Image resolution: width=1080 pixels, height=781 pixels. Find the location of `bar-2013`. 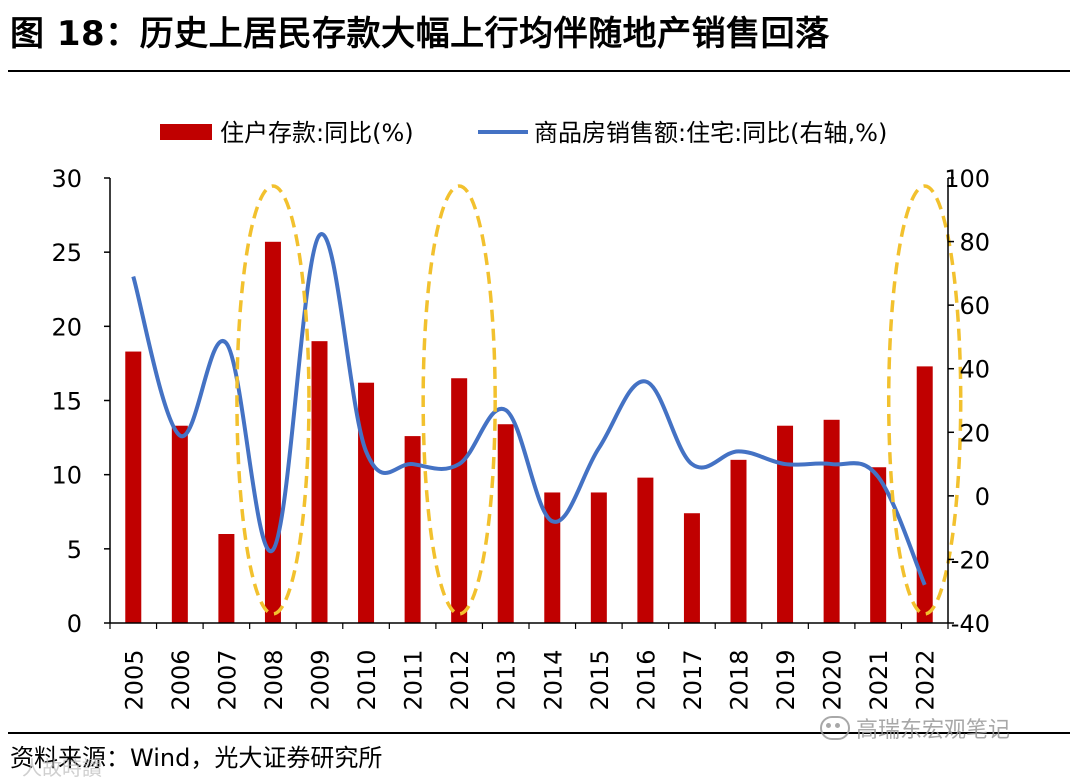

bar-2013 is located at coordinates (506, 523).